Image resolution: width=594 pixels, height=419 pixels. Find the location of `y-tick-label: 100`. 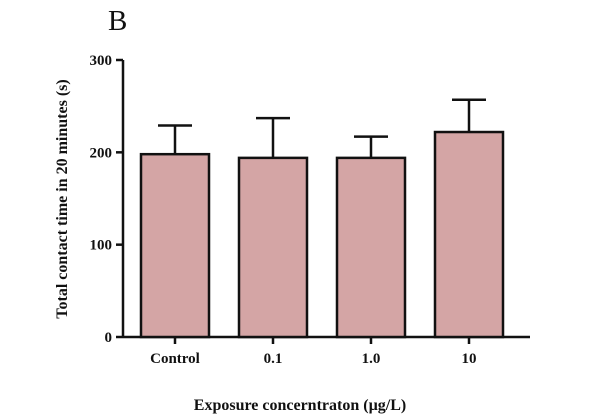

y-tick-label: 100 is located at coordinates (101, 246).